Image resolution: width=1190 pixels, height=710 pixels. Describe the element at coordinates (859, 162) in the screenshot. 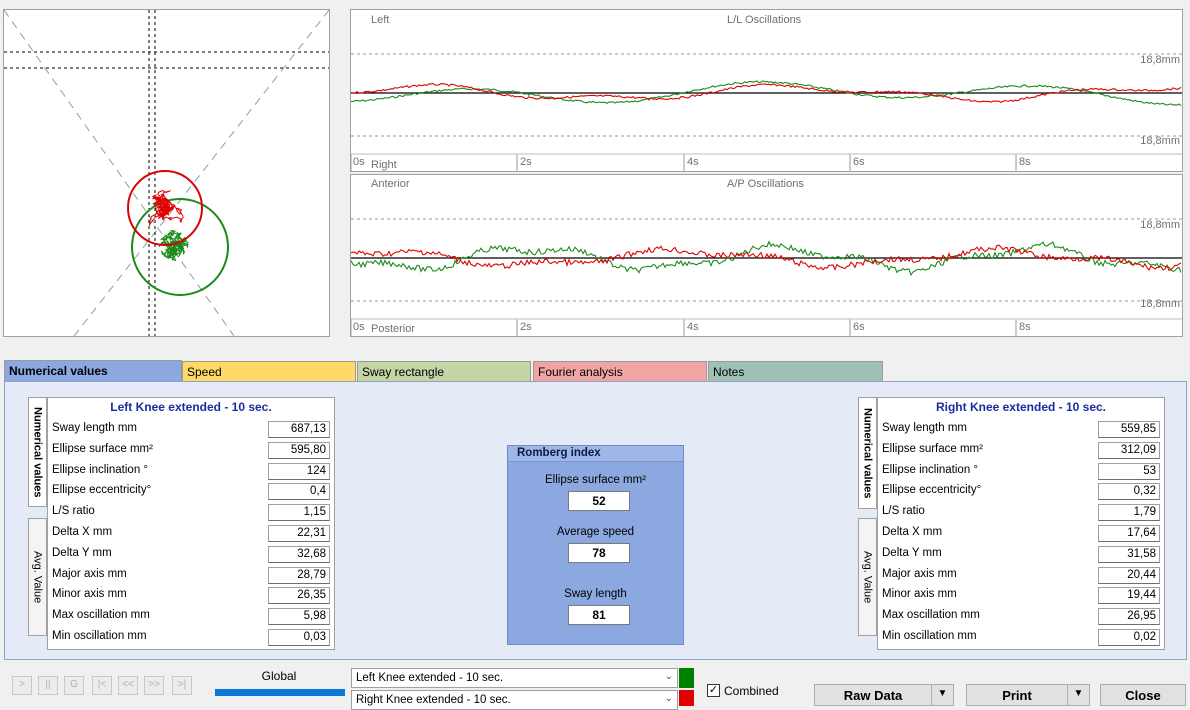

I see `ll-tick-6: 6s` at that location.